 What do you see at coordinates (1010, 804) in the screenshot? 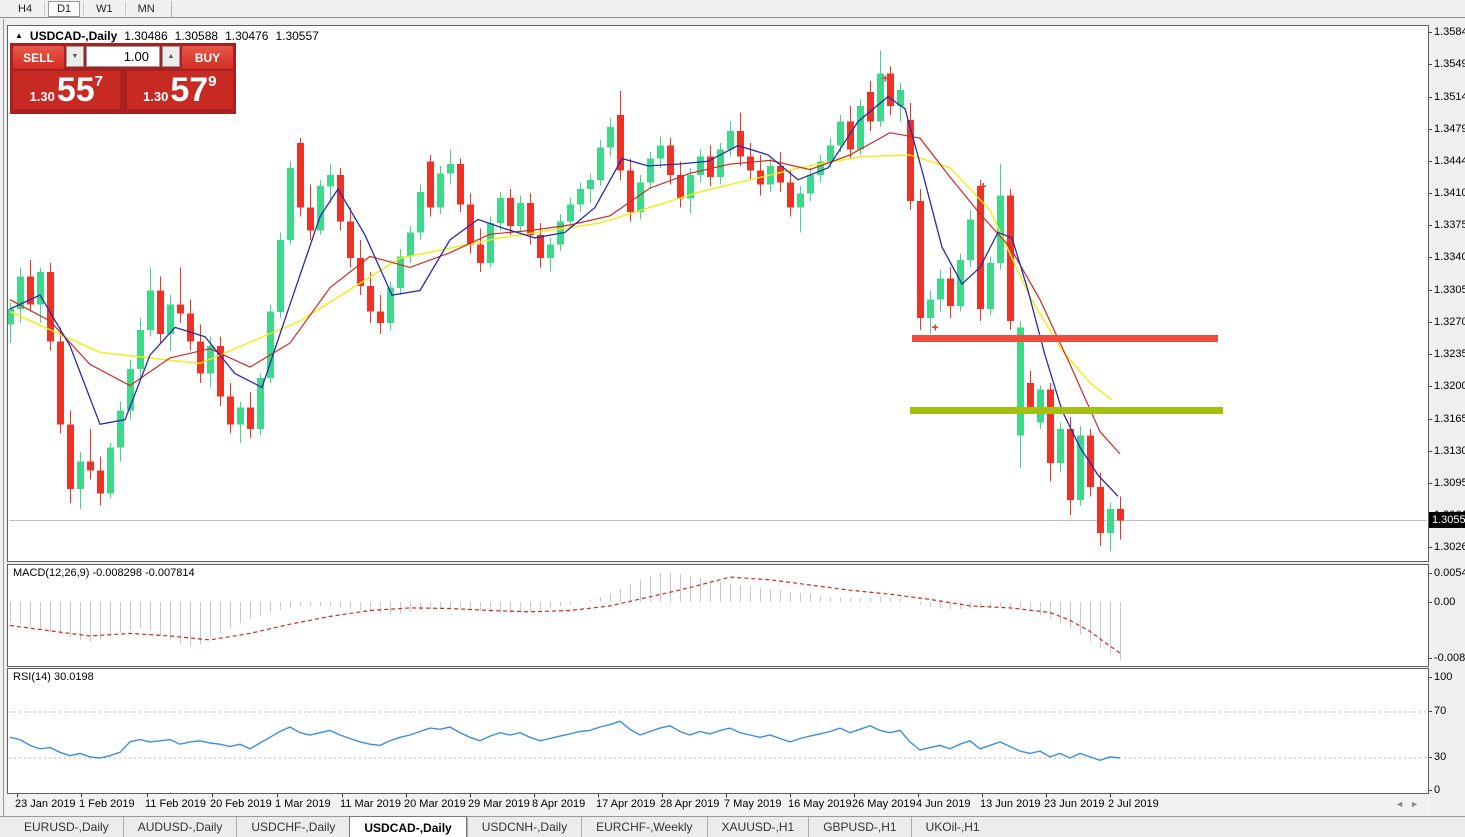
I see `date-axis-label: 13 Jun 2019` at bounding box center [1010, 804].